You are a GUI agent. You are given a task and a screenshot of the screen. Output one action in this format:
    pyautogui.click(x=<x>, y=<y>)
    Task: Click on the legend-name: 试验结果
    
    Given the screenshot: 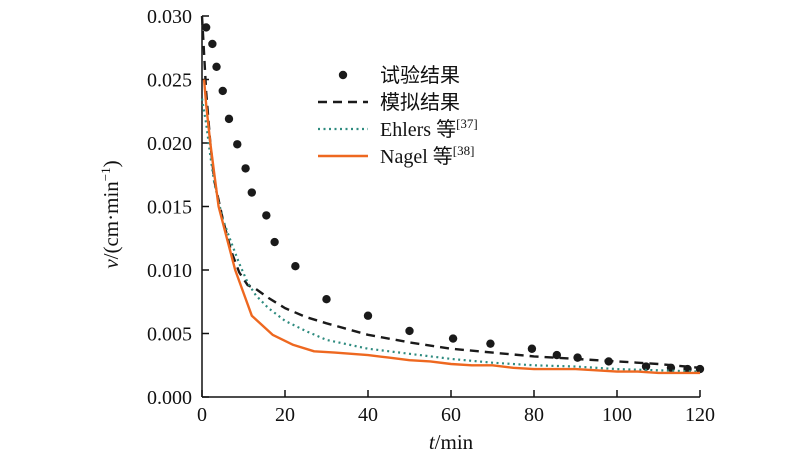 What is the action you would take?
    pyautogui.click(x=420, y=75)
    